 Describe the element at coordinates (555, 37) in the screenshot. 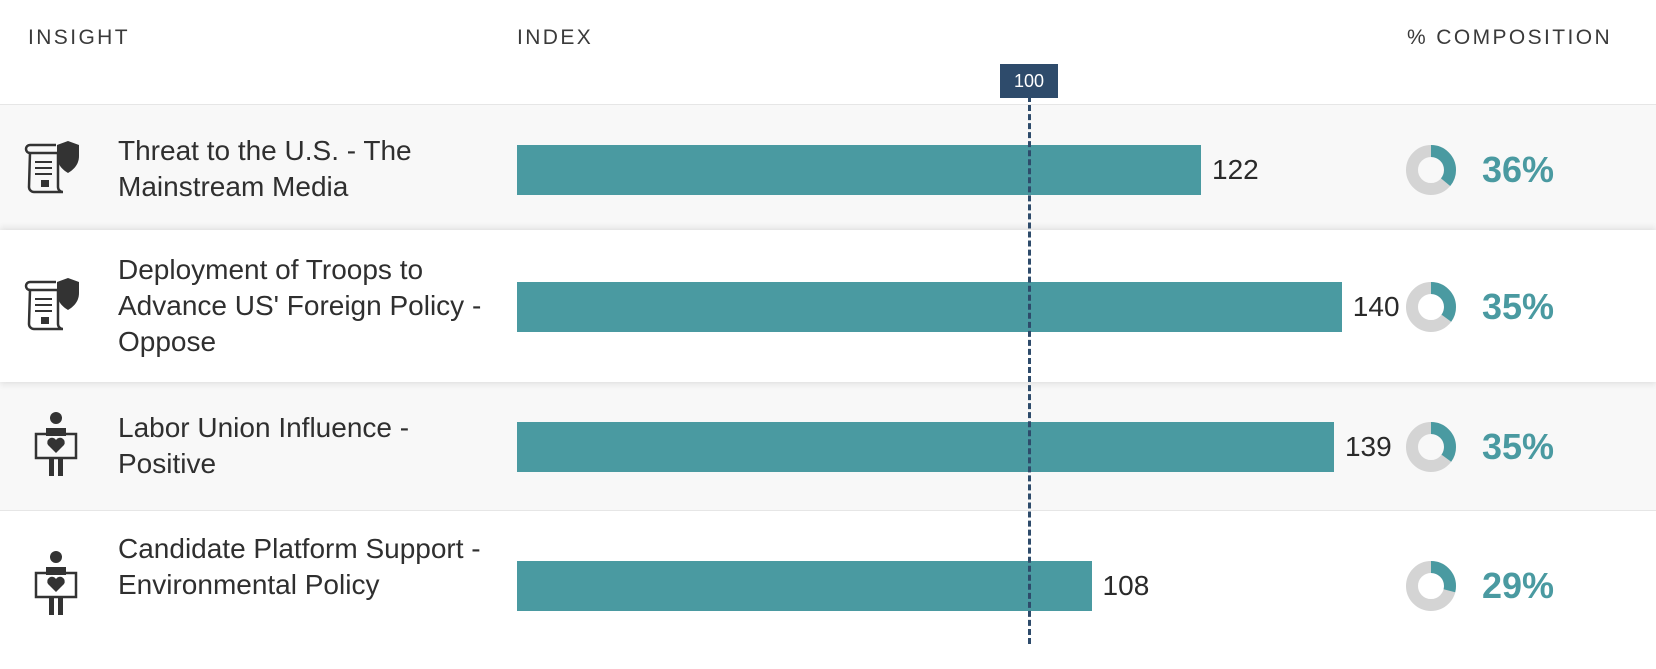

I see `index-column-header: INDEX` at that location.